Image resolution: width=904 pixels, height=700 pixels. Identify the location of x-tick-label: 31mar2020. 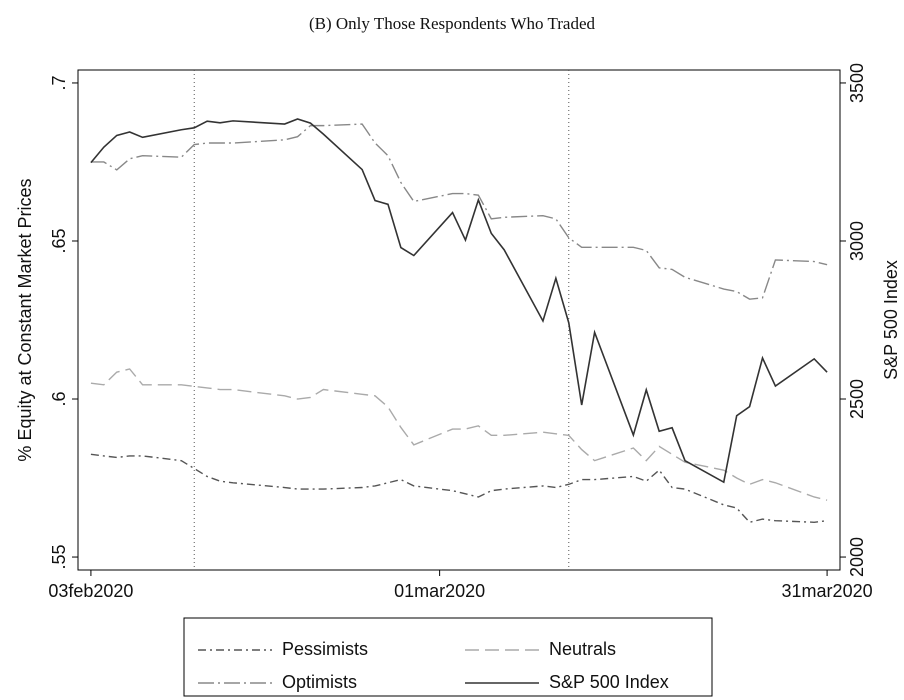
(827, 591).